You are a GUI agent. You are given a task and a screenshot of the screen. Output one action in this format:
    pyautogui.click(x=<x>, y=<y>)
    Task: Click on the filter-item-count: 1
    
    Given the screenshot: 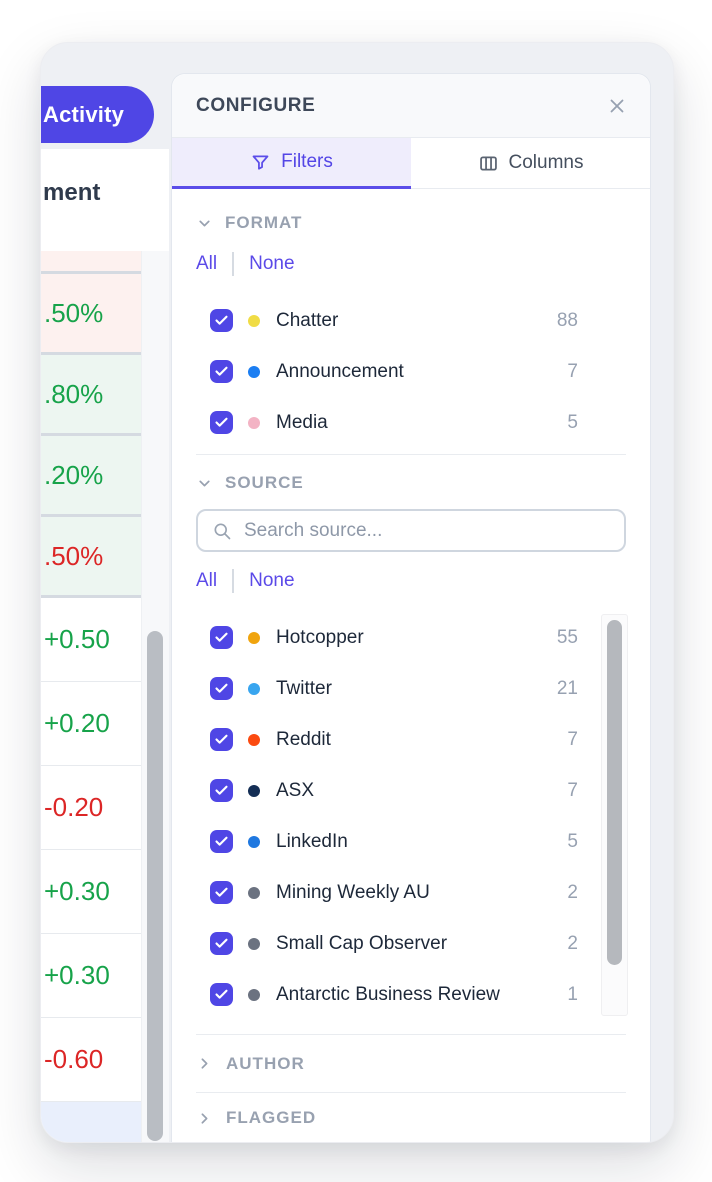 What is the action you would take?
    pyautogui.click(x=572, y=994)
    